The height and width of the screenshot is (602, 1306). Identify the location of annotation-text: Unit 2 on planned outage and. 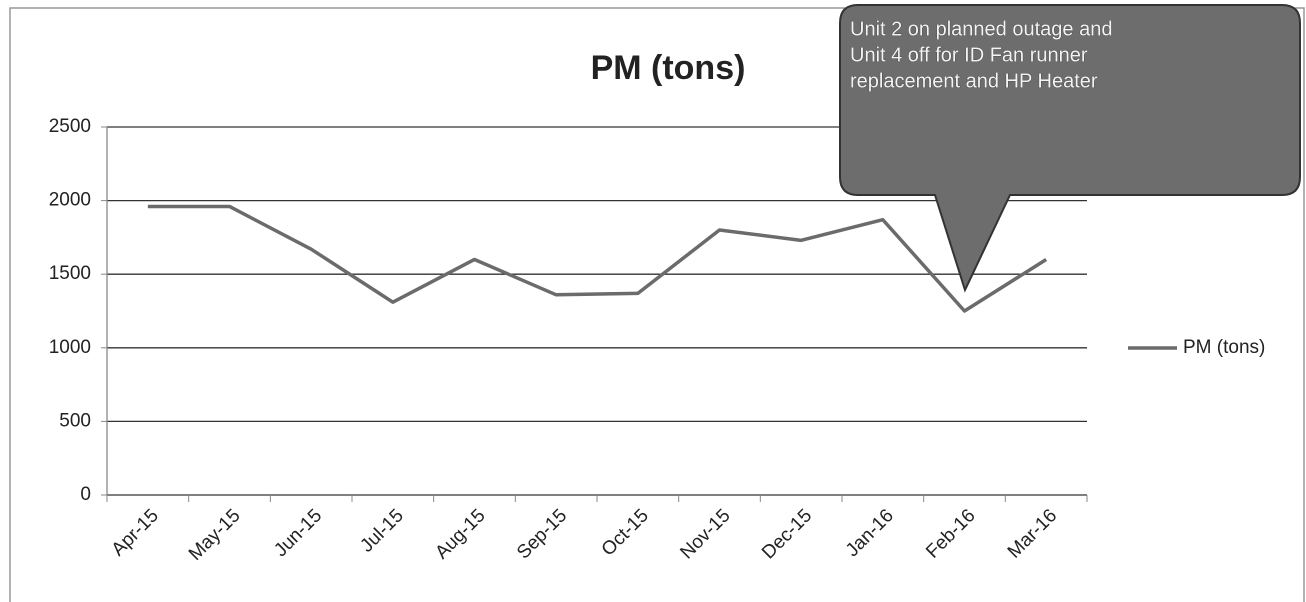
(981, 29).